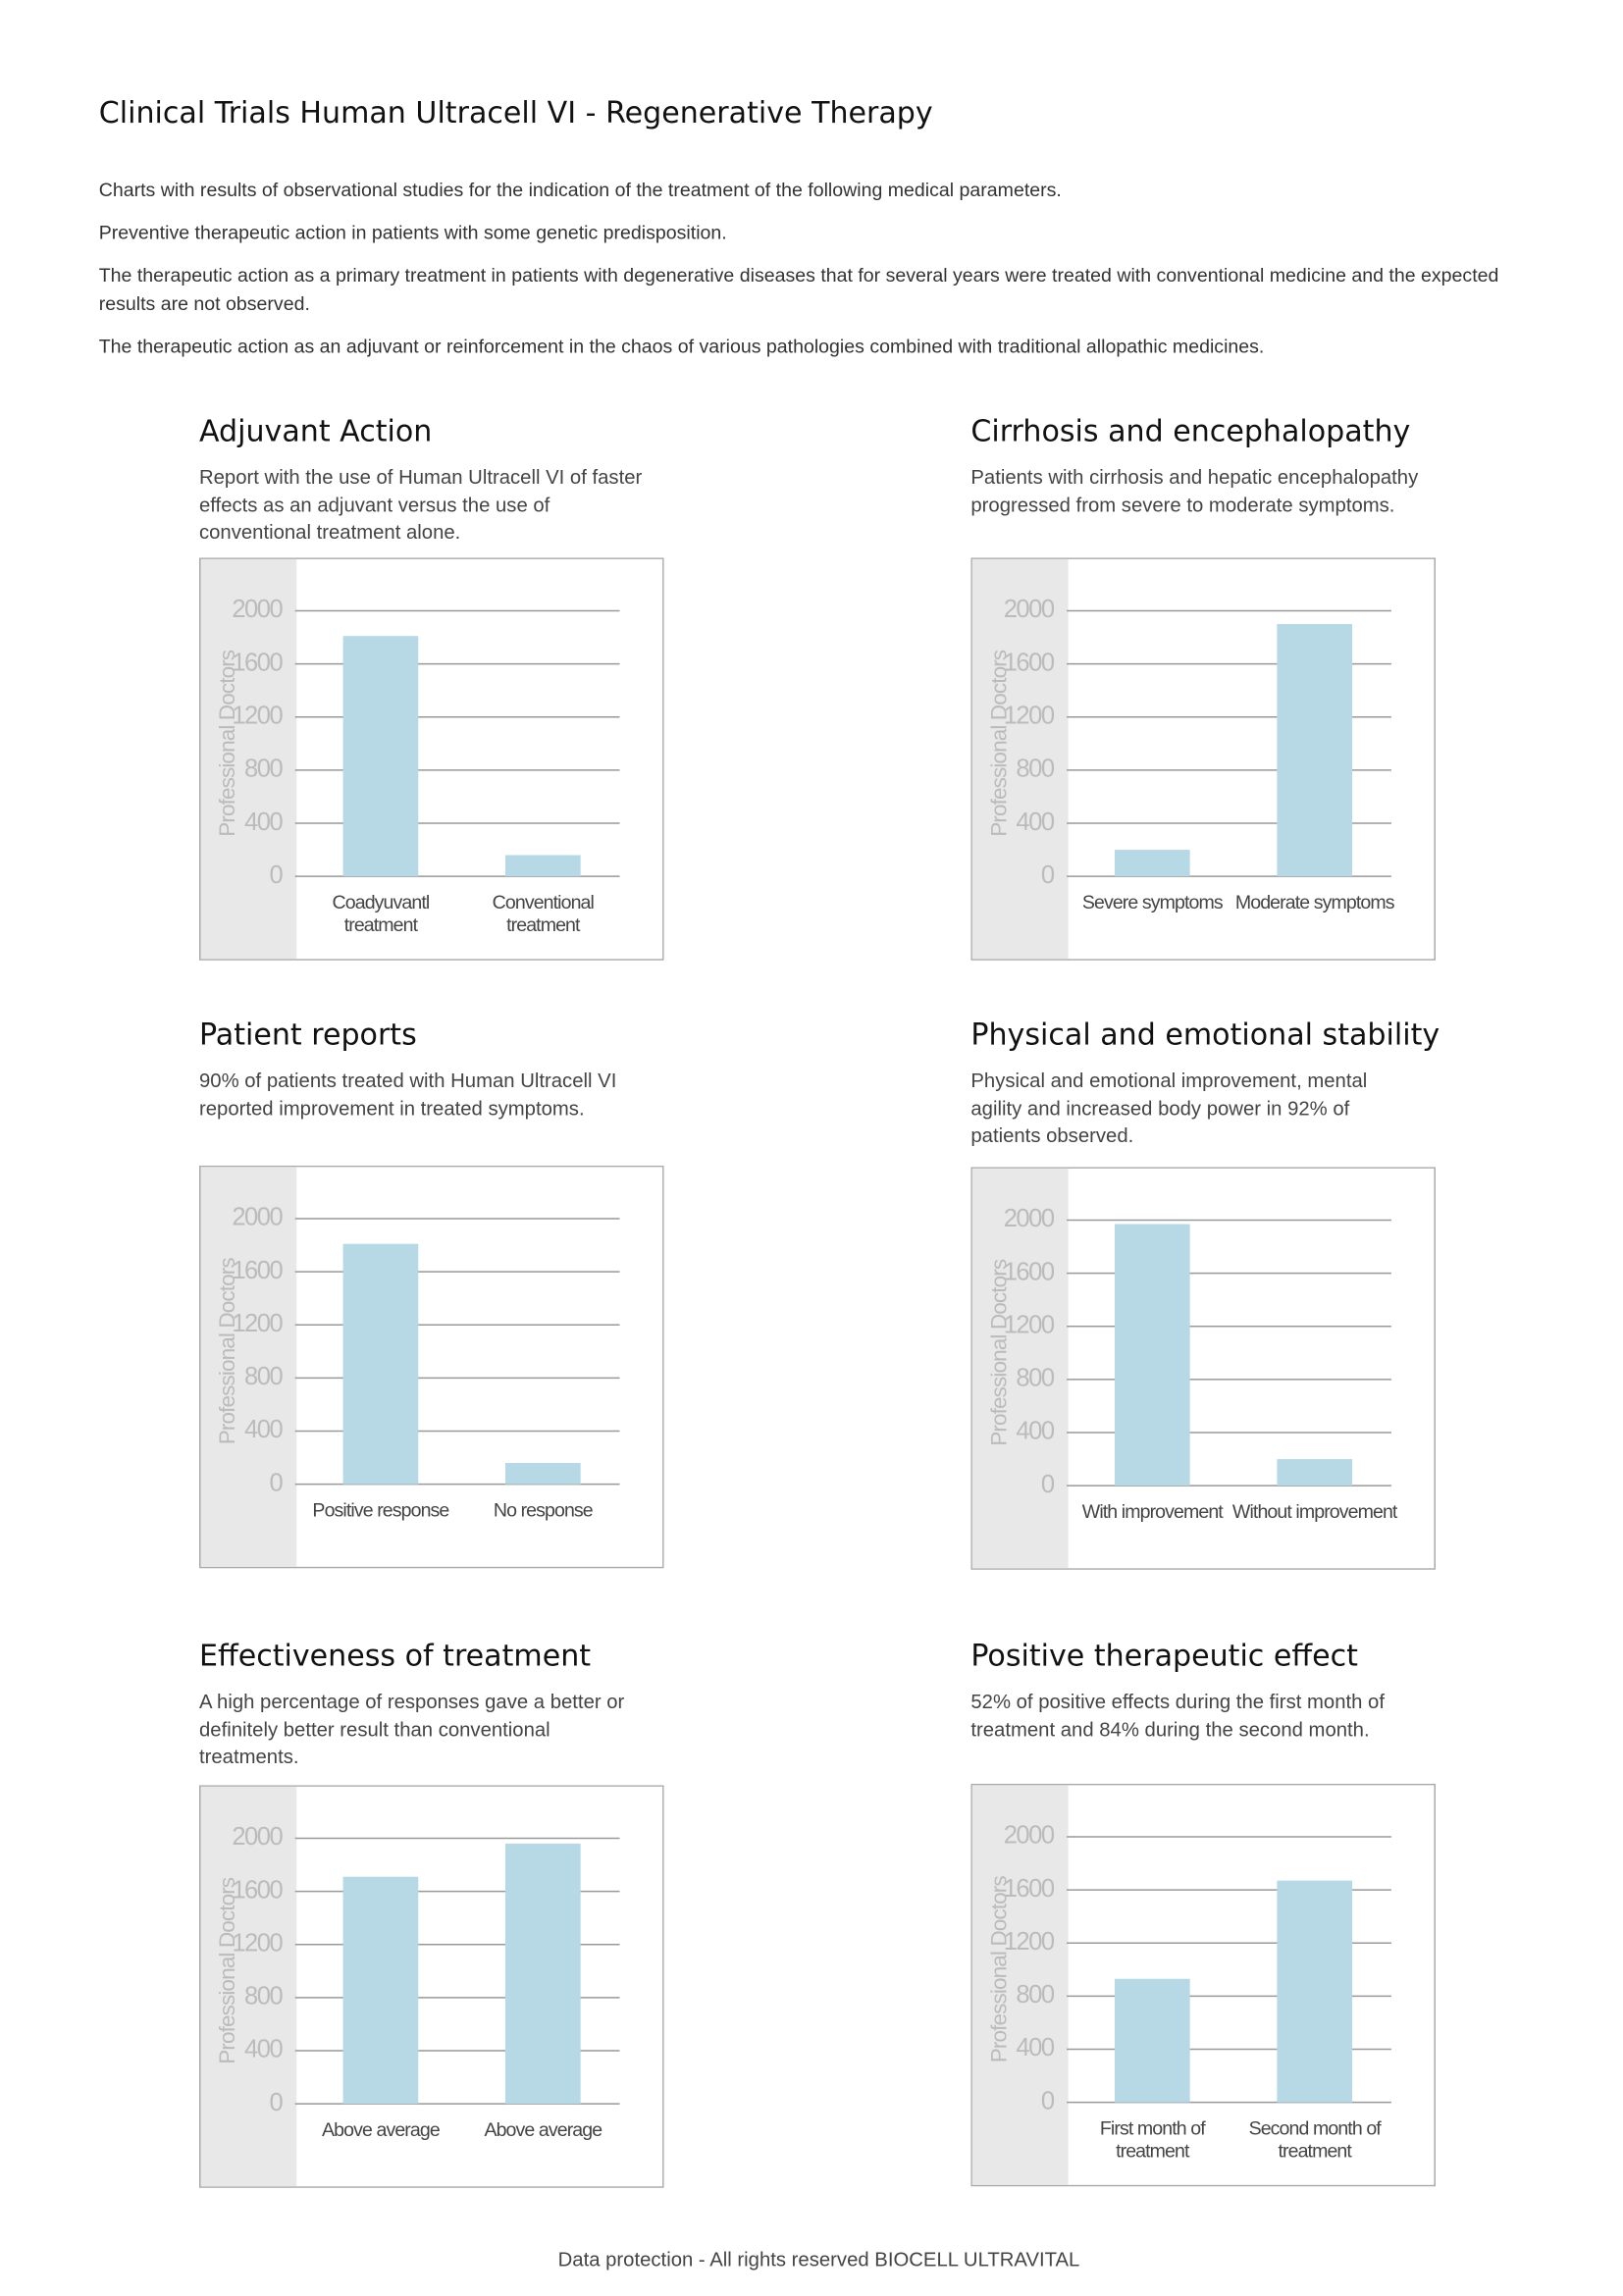  I want to click on x-tick-label: Coadyuvantl treatment, so click(381, 913).